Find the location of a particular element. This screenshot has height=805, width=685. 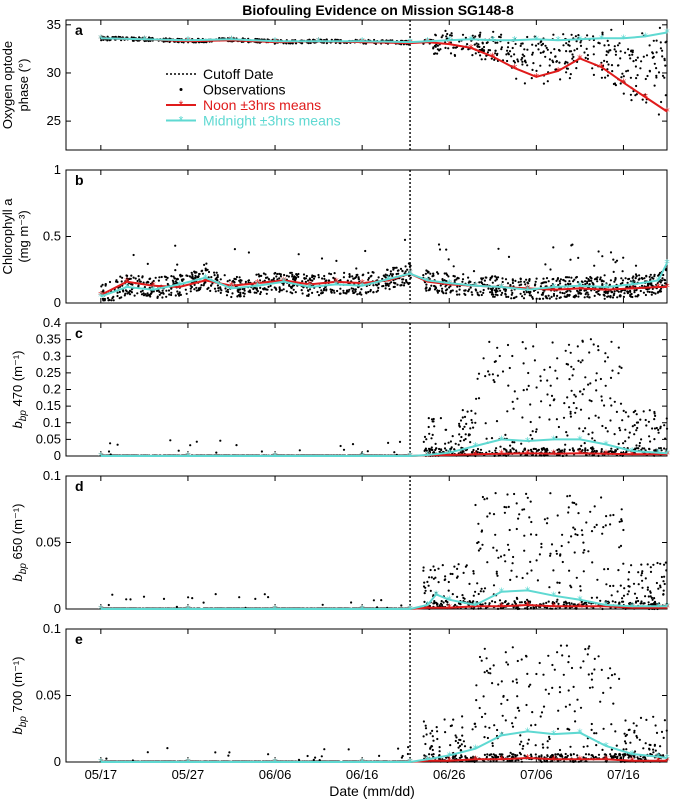

midnight-mean-line is located at coordinates (384, 37).